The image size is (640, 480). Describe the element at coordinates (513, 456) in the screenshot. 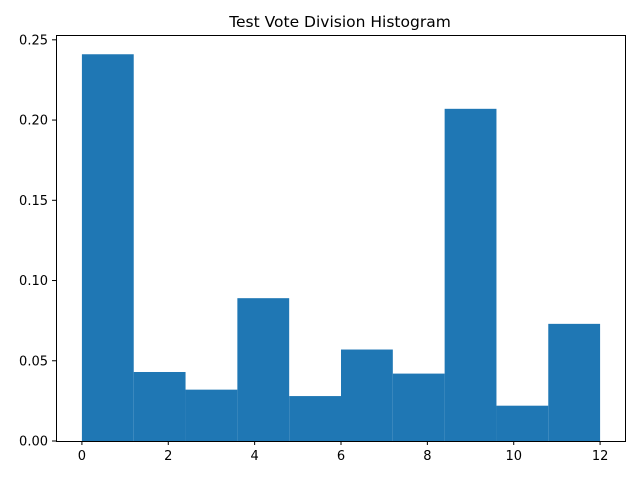

I see `x-tick-label: 10` at that location.